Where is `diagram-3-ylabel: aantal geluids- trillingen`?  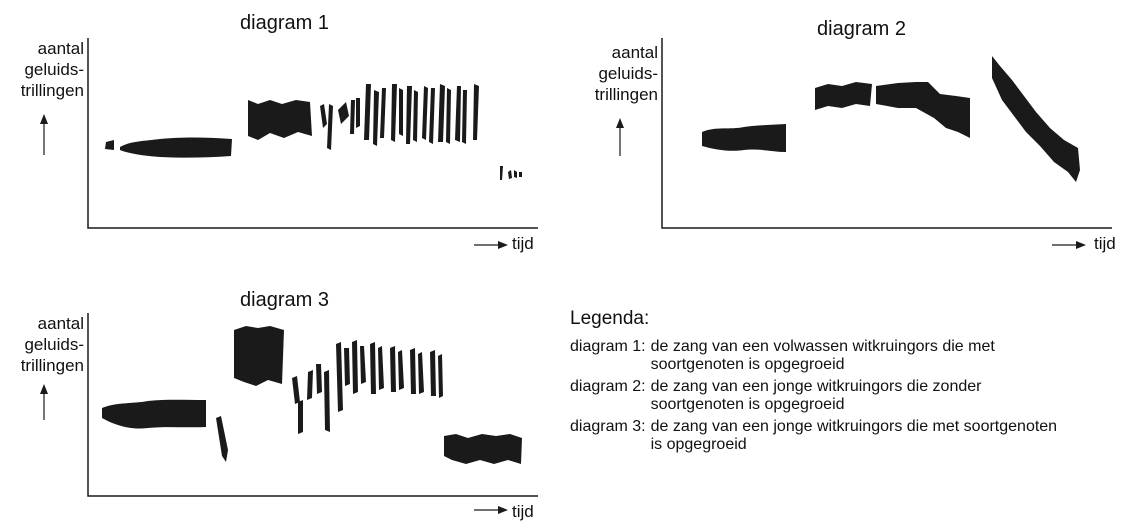 diagram-3-ylabel: aantal geluids- trillingen is located at coordinates (44, 344).